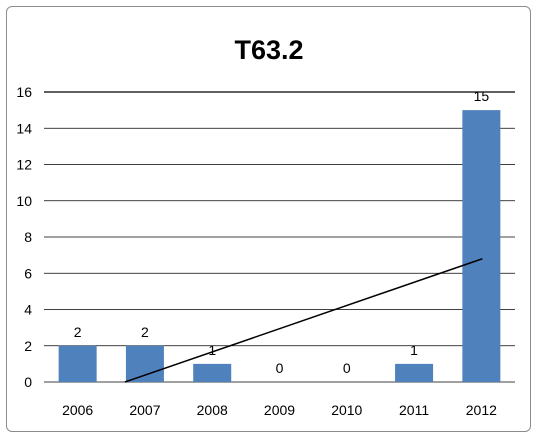  Describe the element at coordinates (144, 410) in the screenshot. I see `x-tick-label: 2007` at that location.